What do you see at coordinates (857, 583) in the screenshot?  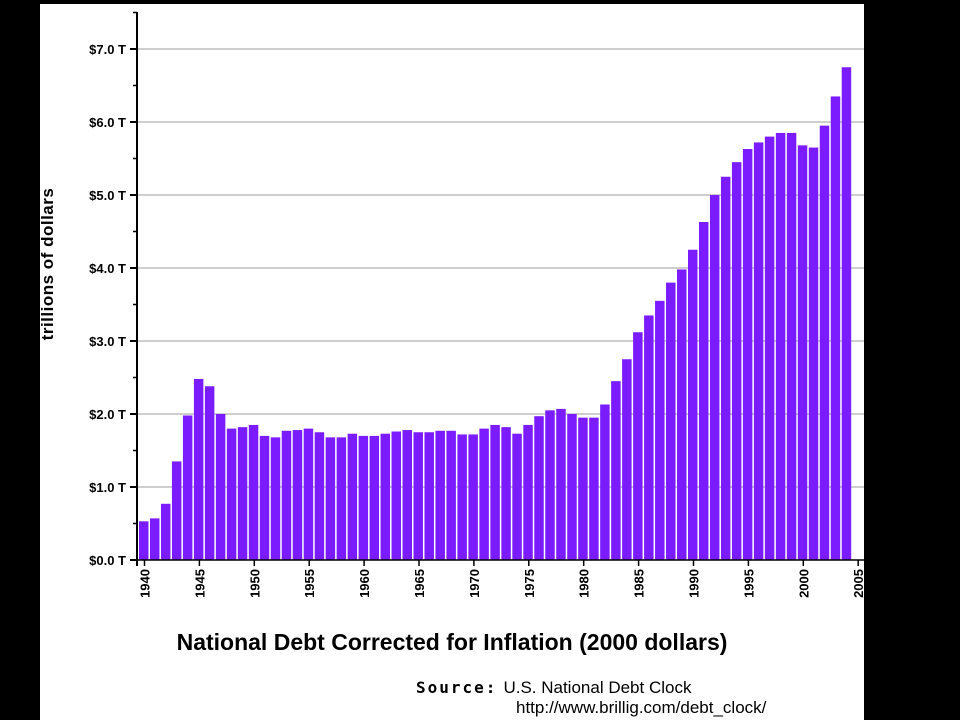 I see `x-tick-label: 2005` at bounding box center [857, 583].